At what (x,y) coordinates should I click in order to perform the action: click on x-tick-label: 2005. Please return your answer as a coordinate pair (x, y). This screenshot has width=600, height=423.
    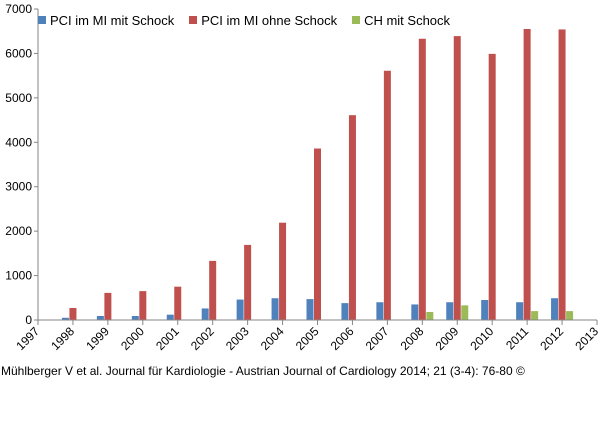
    Looking at the image, I should click on (307, 338).